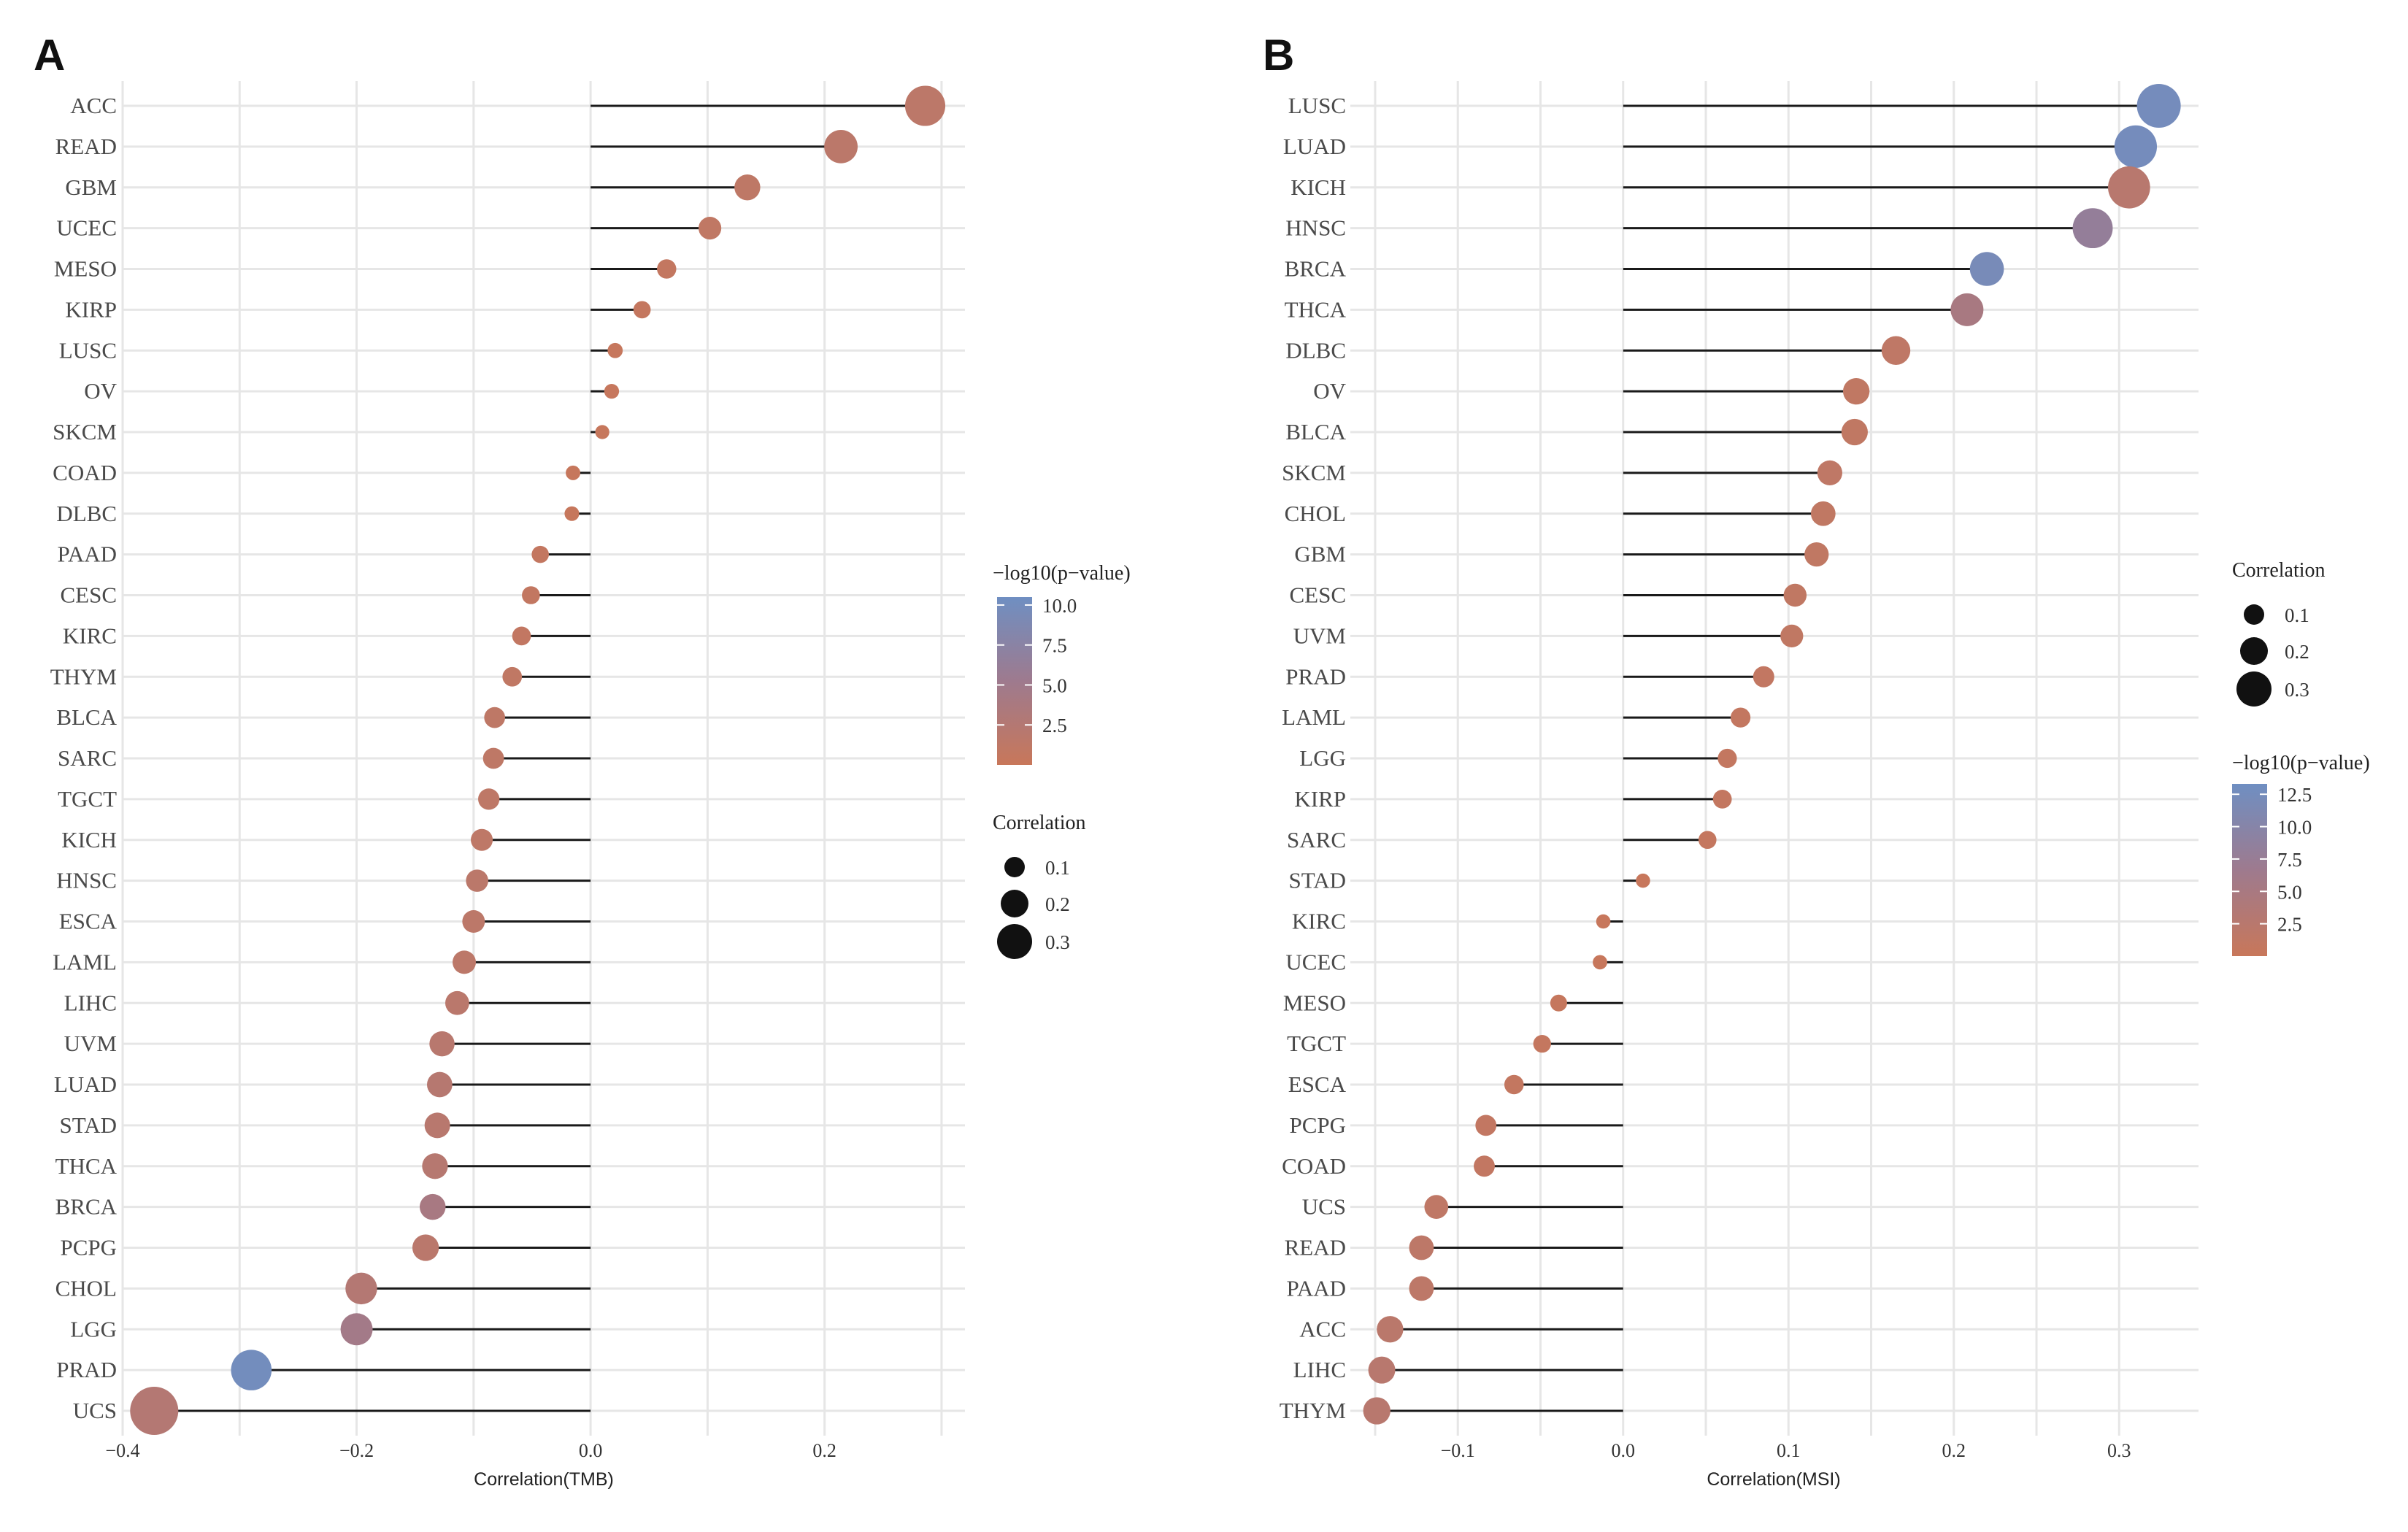 This screenshot has width=2408, height=1532. What do you see at coordinates (86, 1207) in the screenshot?
I see `panel-a-category-label: BRCA` at bounding box center [86, 1207].